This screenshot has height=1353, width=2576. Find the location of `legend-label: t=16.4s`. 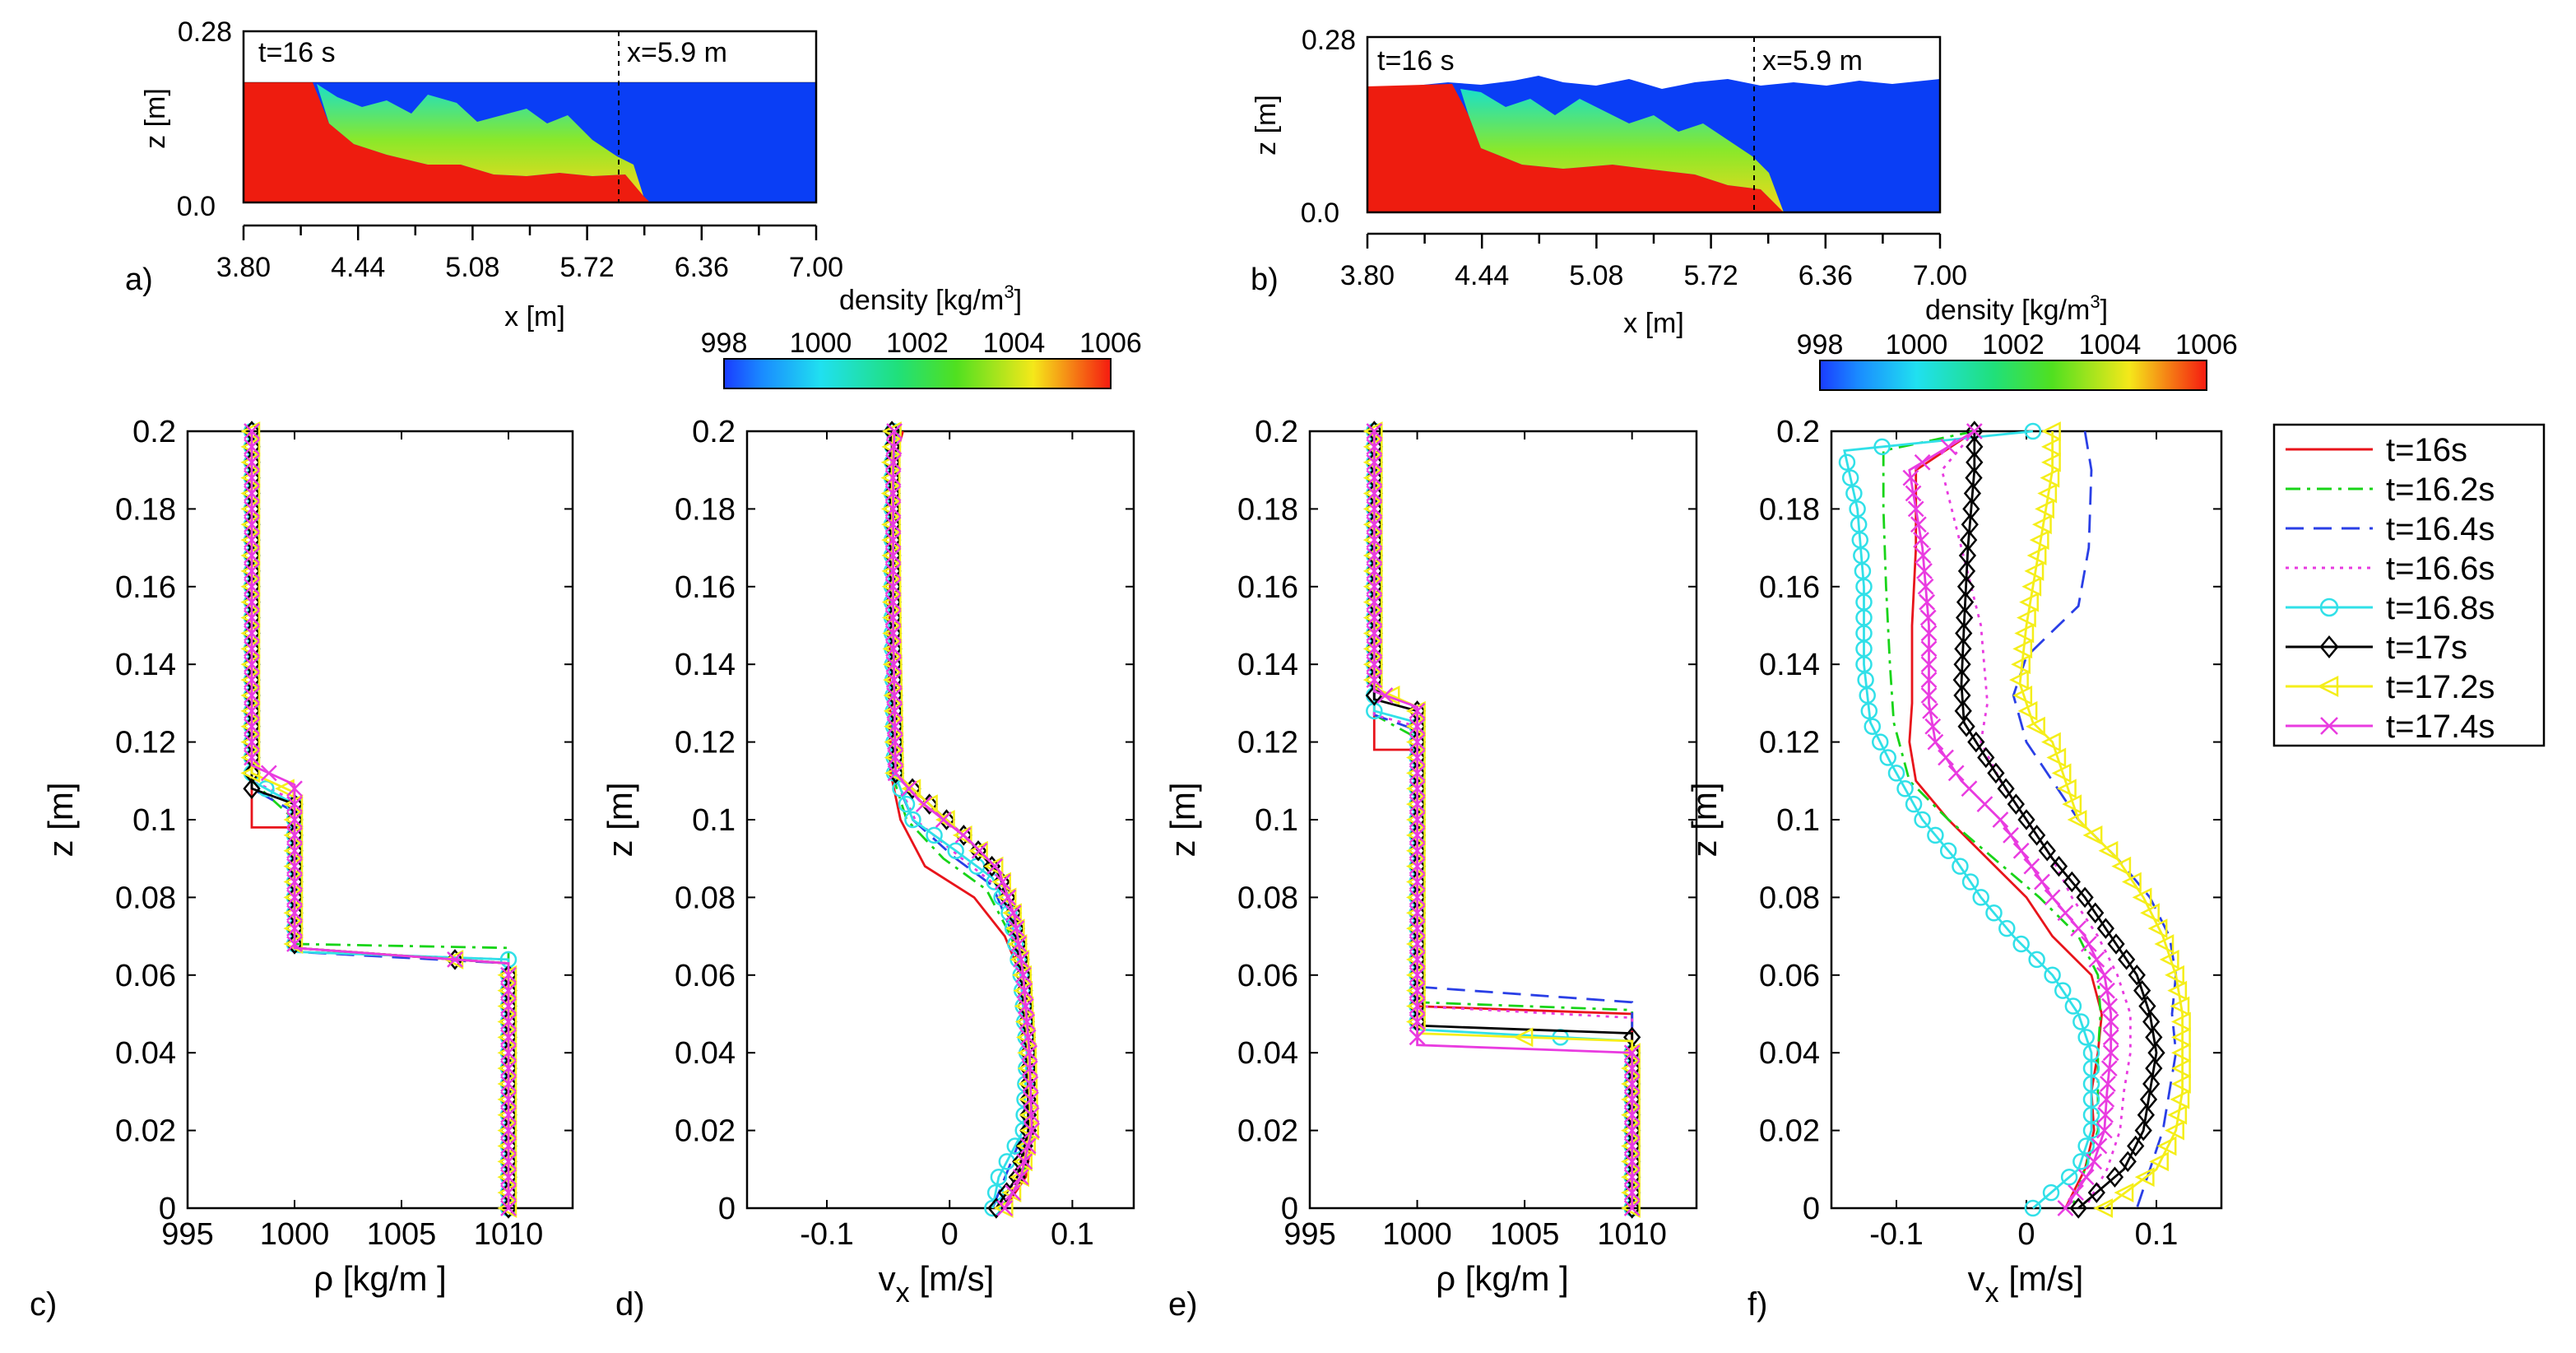

legend-label: t=16.4s is located at coordinates (2440, 529).